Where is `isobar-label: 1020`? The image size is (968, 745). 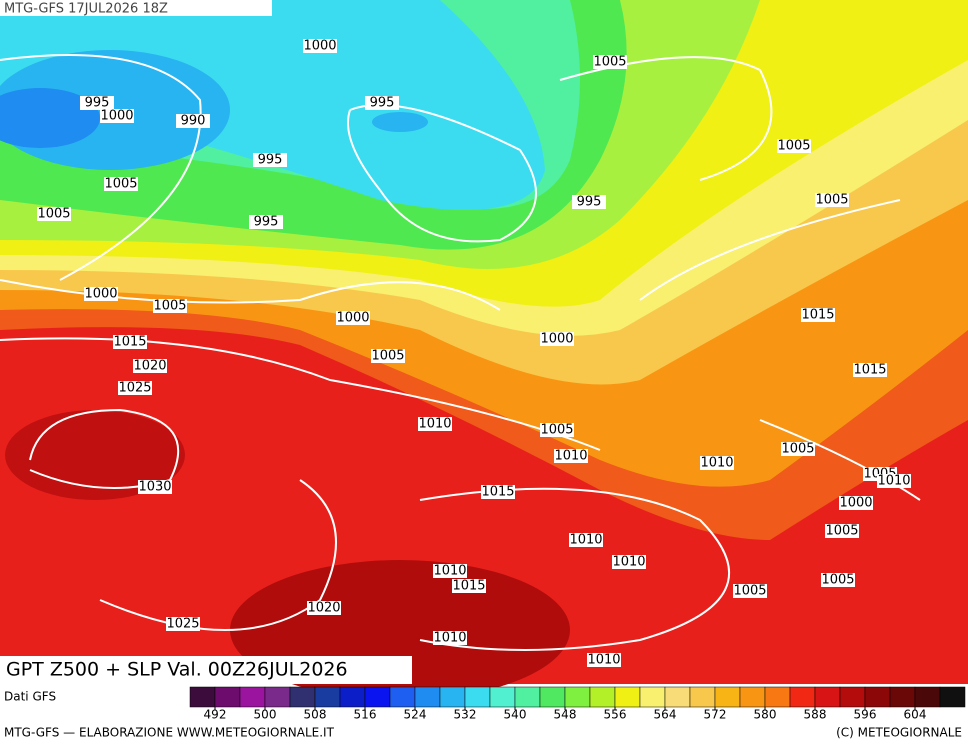 isobar-label: 1020 is located at coordinates (323, 608).